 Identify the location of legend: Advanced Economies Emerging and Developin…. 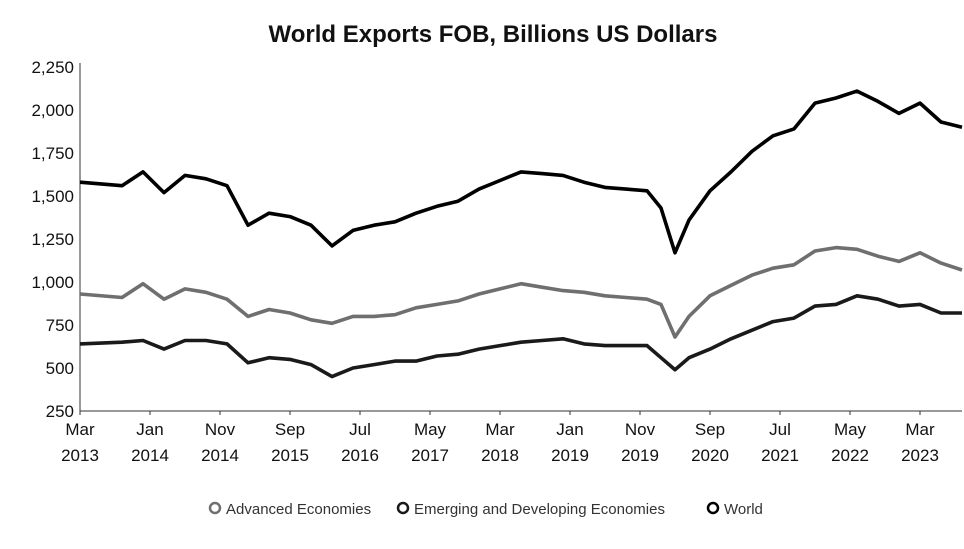
(485, 509).